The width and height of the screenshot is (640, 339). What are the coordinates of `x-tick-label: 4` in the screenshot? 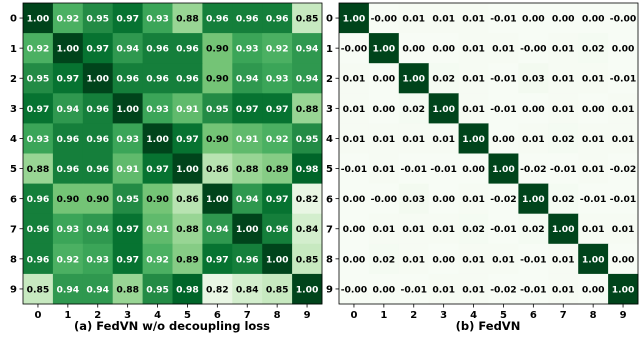 It's located at (473, 315).